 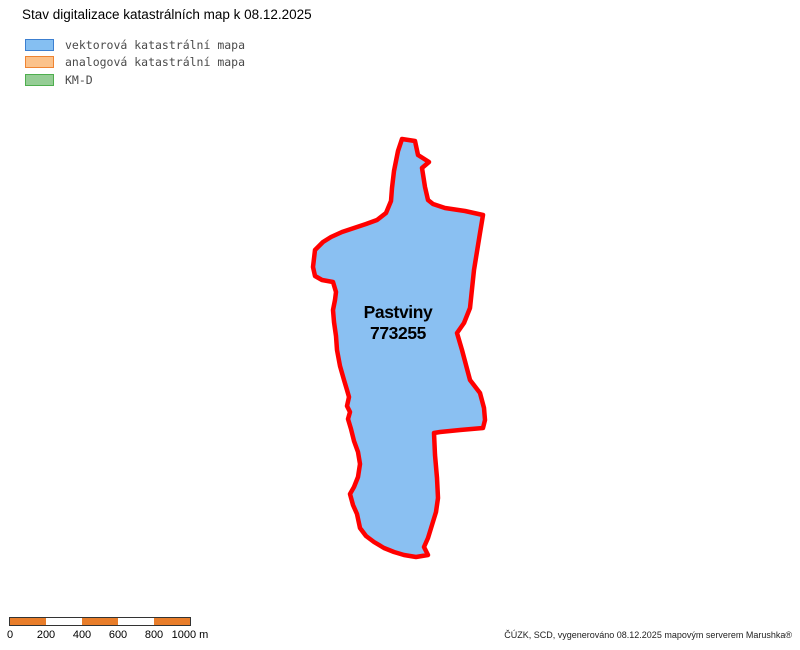 I want to click on legend-item-analog: analogová katastrální mapa, so click(x=135, y=63).